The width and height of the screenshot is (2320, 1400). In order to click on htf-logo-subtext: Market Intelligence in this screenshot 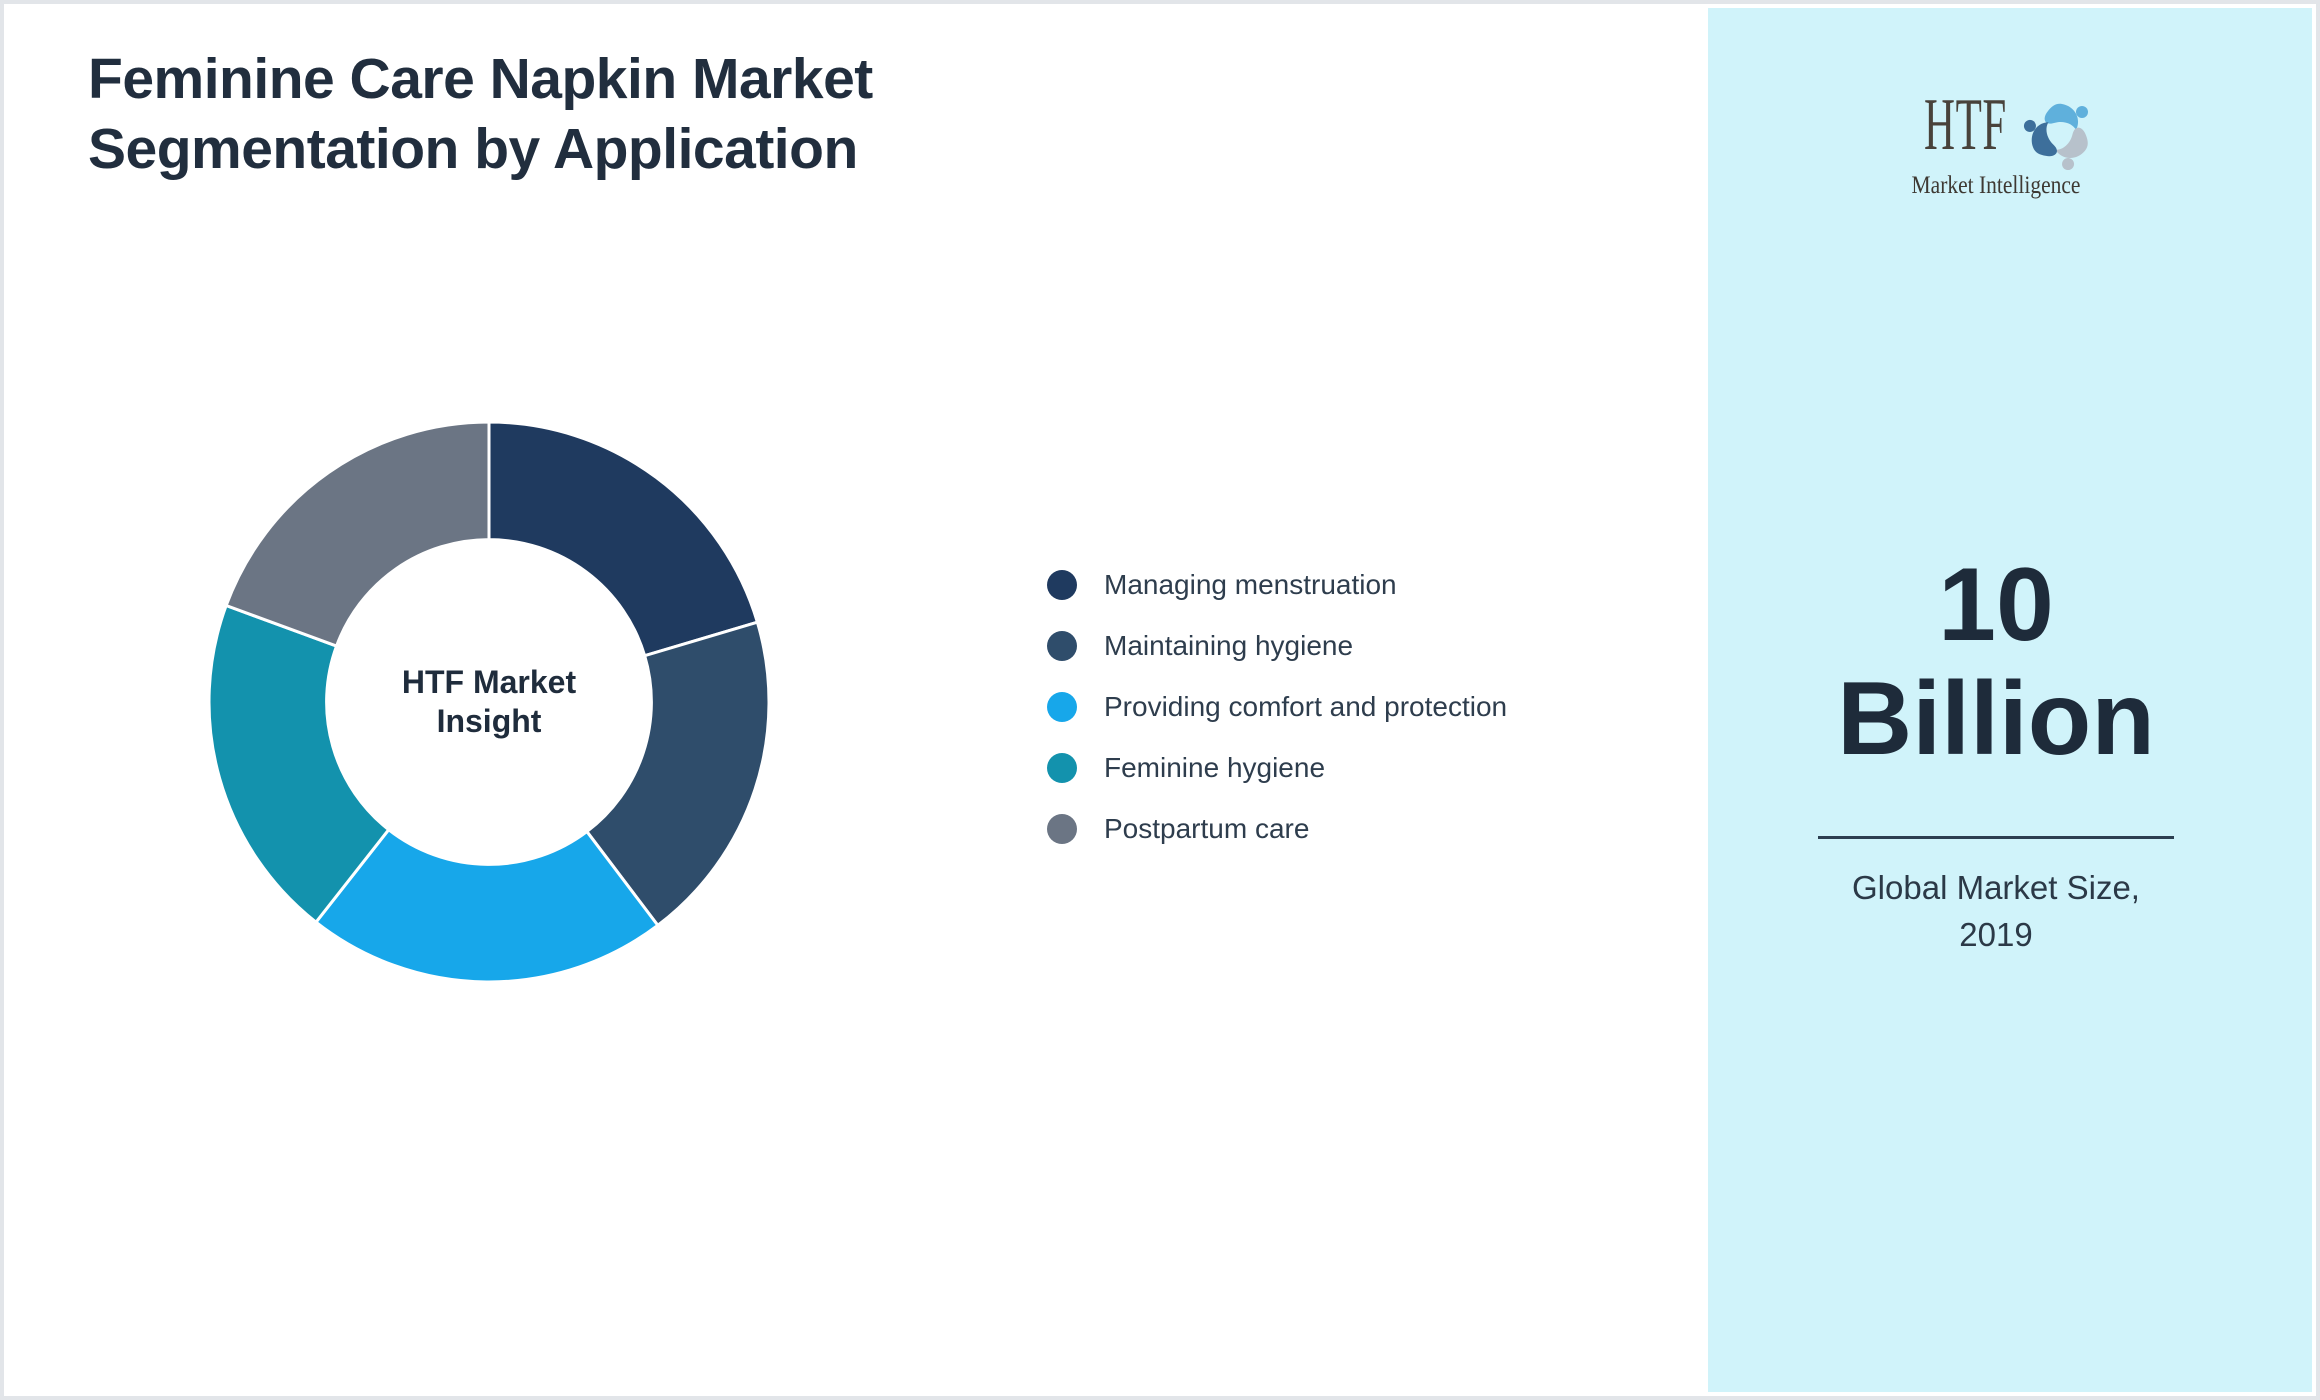, I will do `click(1996, 185)`.